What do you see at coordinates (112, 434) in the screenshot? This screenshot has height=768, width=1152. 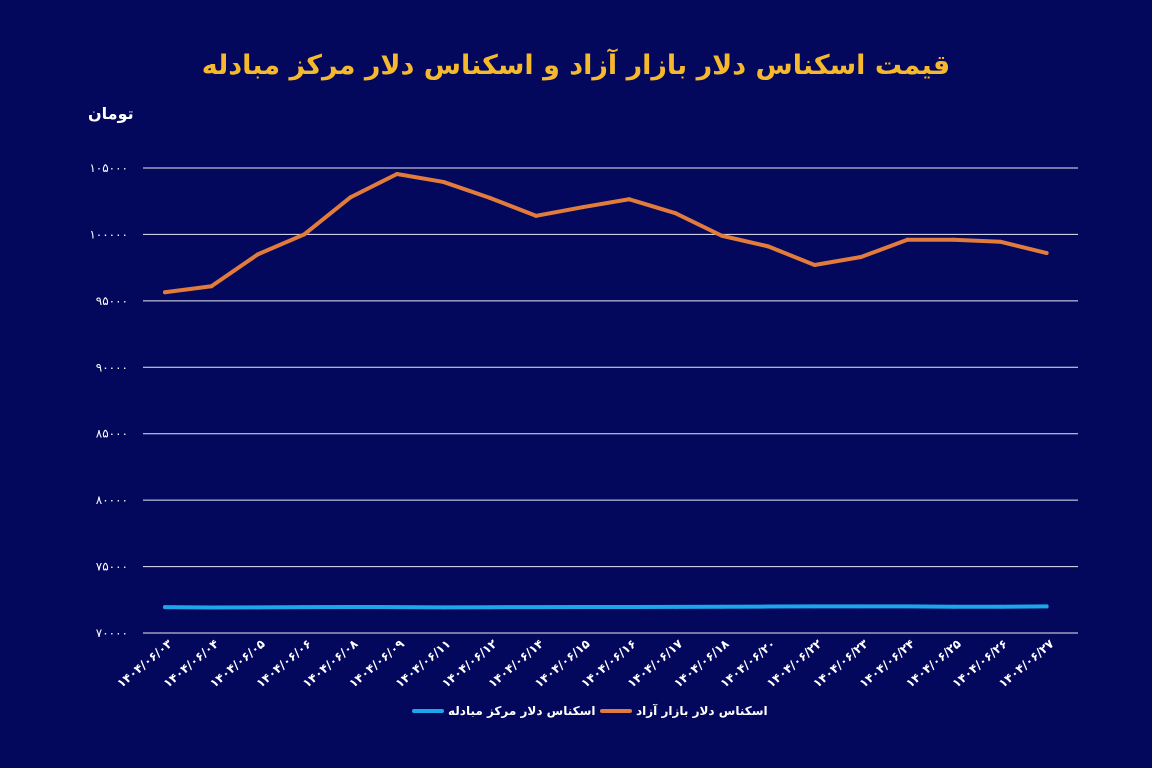 I see `y-tick-label: ۸۵۰۰۰` at bounding box center [112, 434].